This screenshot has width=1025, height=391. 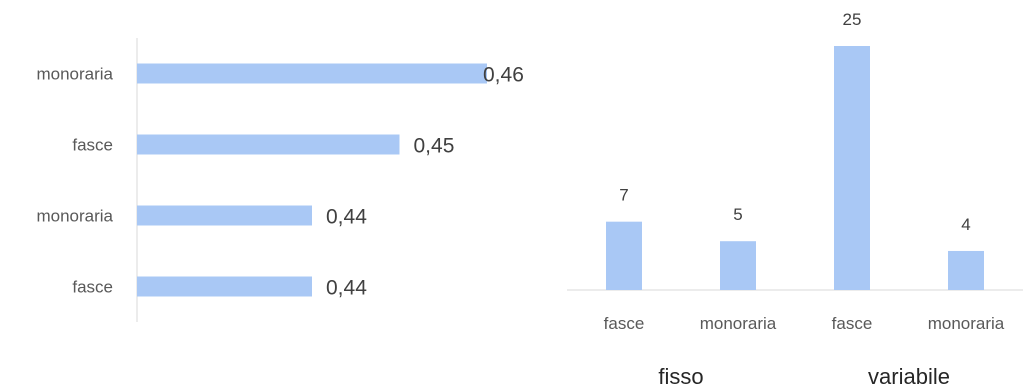 I want to click on value-label-0: 7, so click(x=623, y=195).